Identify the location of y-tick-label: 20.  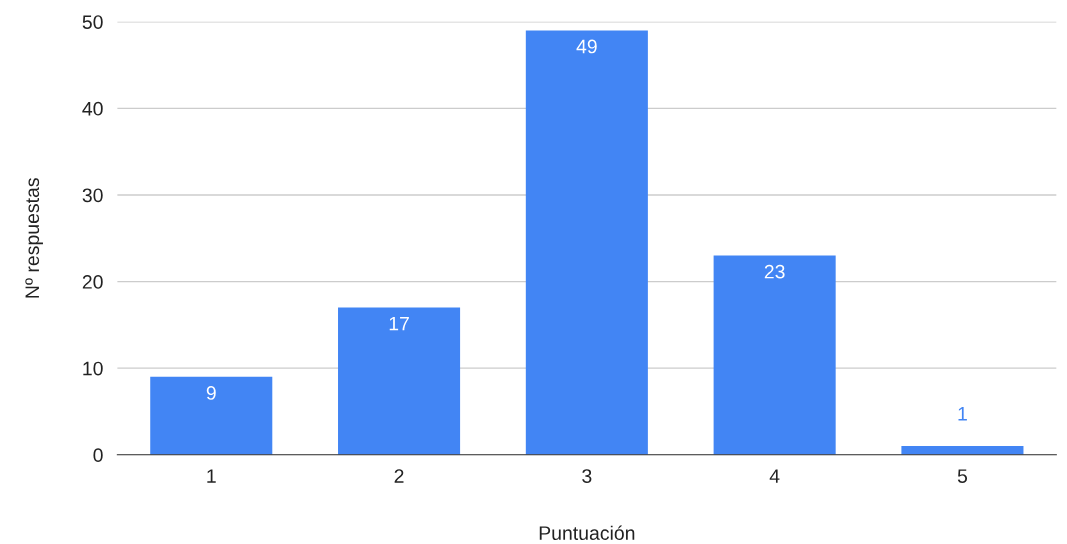
(92, 282).